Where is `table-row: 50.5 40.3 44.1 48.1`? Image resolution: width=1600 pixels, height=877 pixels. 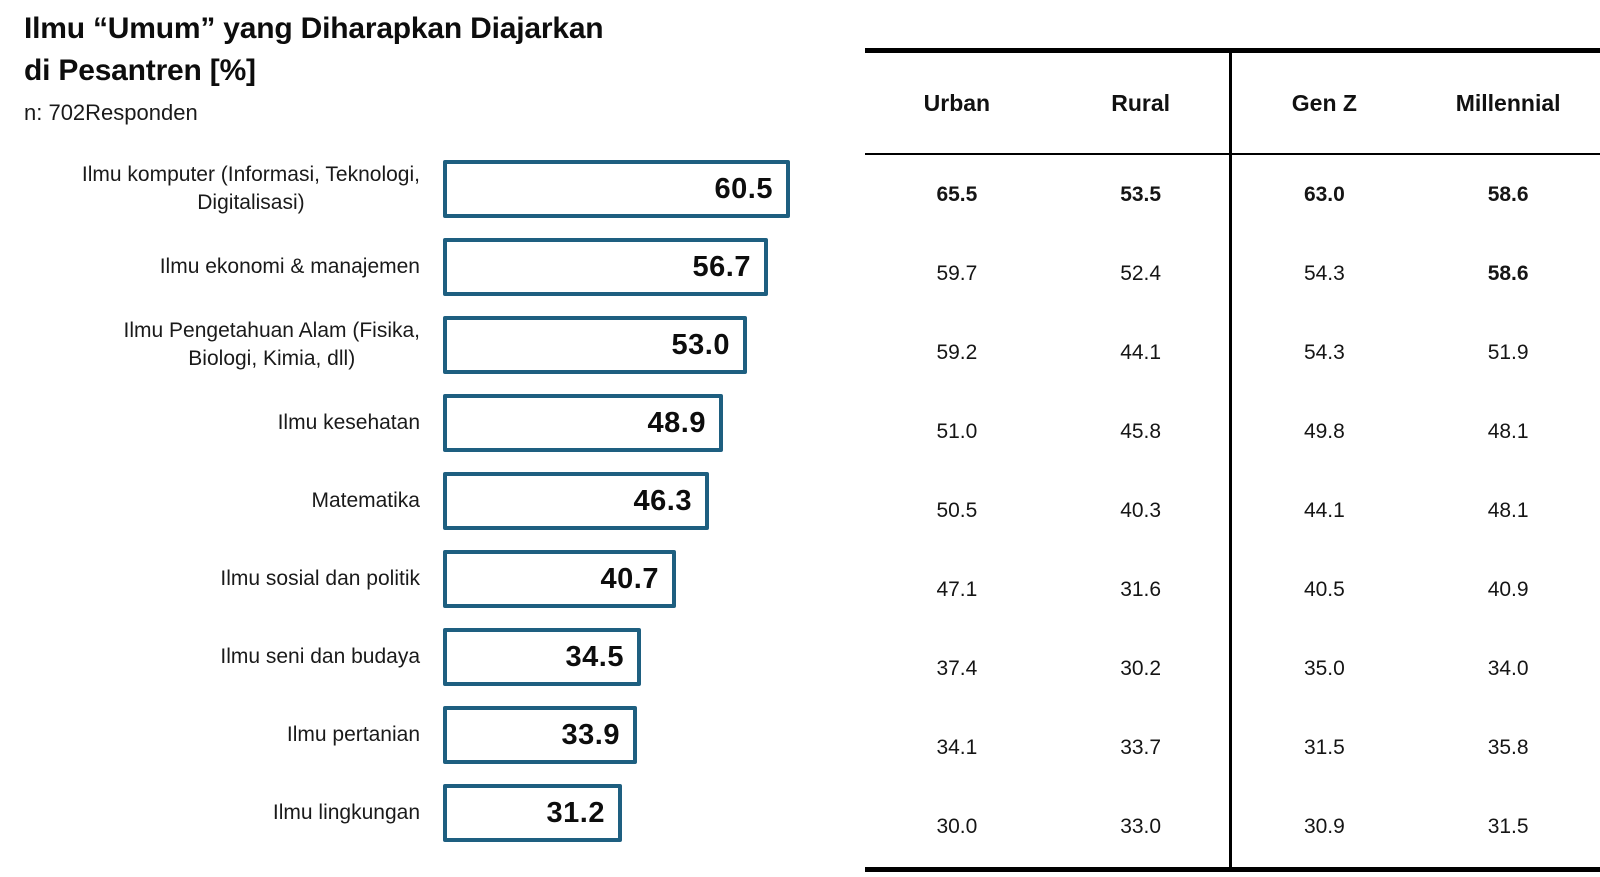
table-row: 50.5 40.3 44.1 48.1 is located at coordinates (1232, 510).